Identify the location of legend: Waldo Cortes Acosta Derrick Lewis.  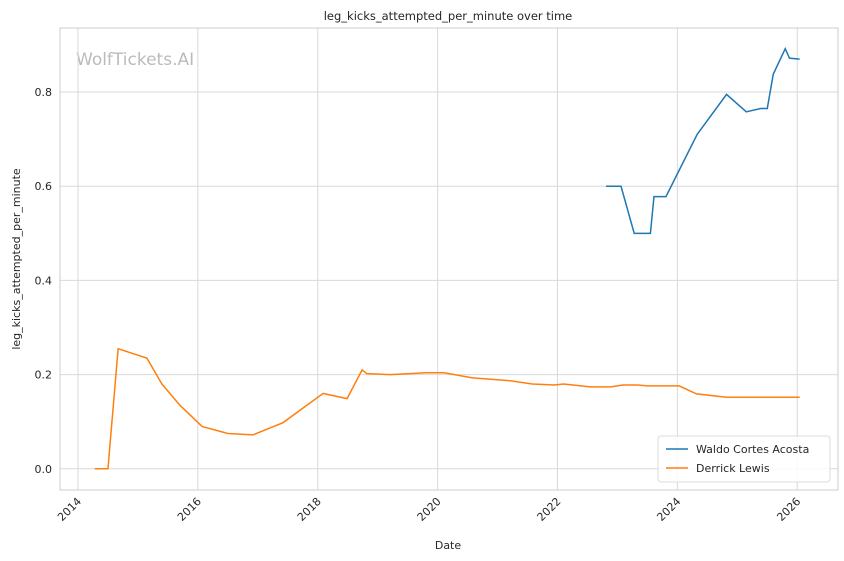
(744, 459).